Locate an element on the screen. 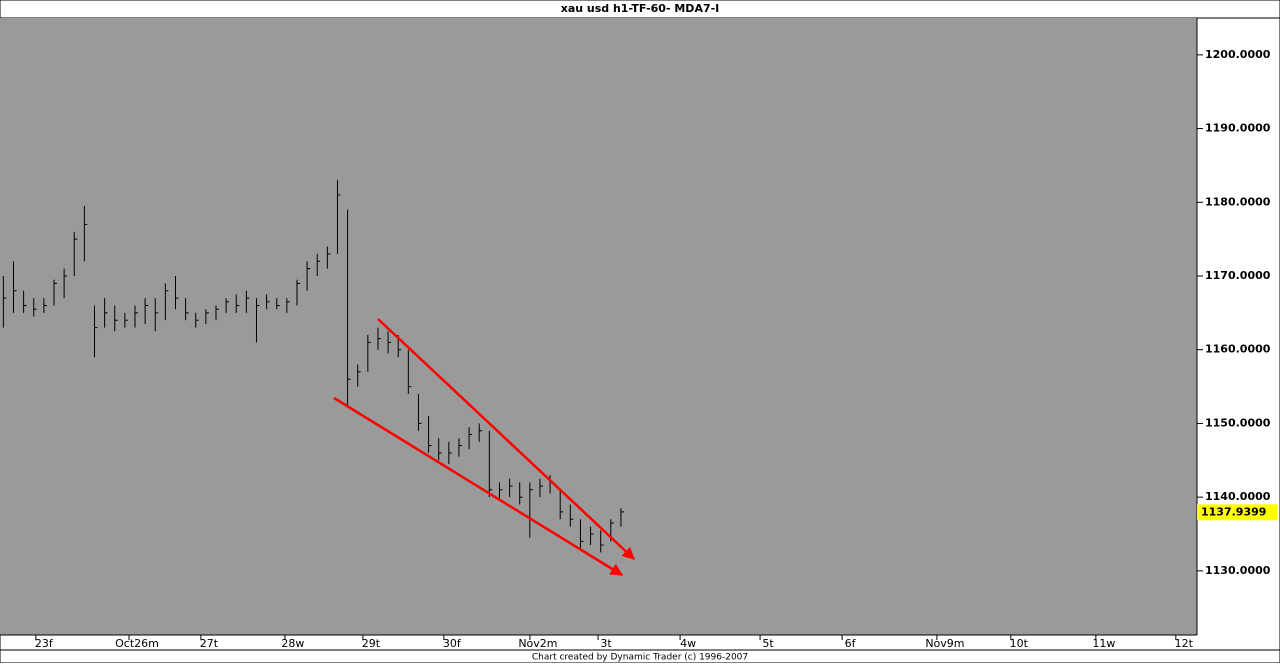 This screenshot has height=667, width=1280. y-tick-label: 1180.0000 is located at coordinates (1238, 201).